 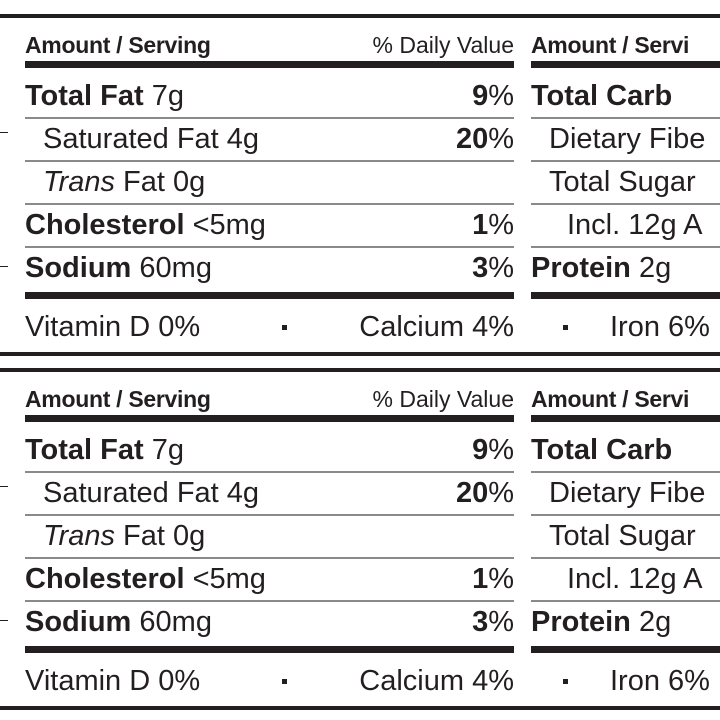 What do you see at coordinates (105, 579) in the screenshot?
I see `nutrient-name: Cholesterol` at bounding box center [105, 579].